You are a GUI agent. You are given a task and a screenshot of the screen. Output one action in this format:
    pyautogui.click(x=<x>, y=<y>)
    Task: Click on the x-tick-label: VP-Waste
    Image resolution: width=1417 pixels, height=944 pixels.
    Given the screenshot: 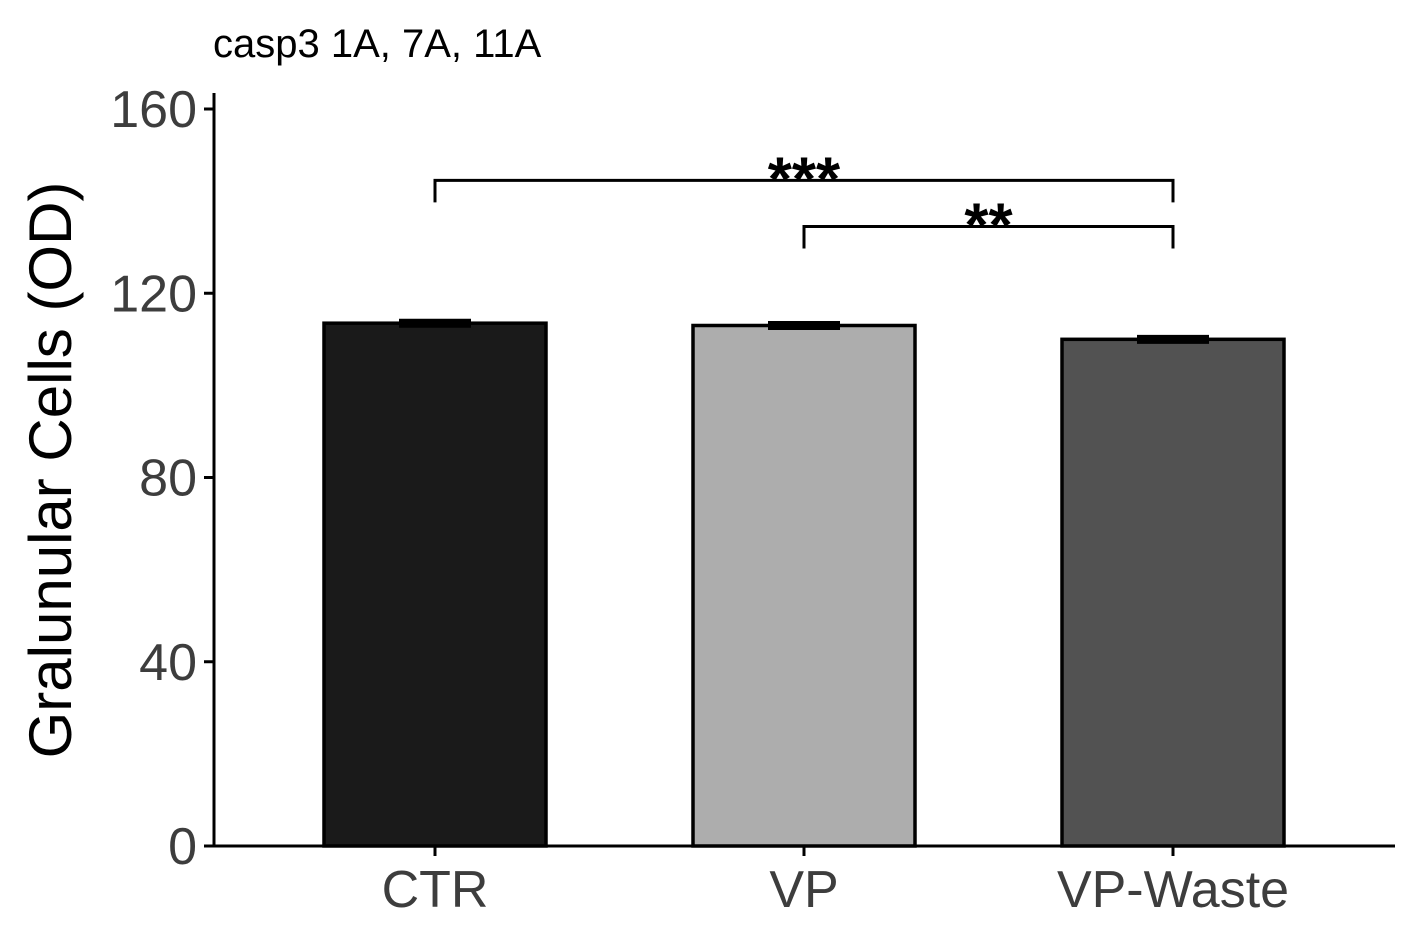 What is the action you would take?
    pyautogui.click(x=1173, y=890)
    